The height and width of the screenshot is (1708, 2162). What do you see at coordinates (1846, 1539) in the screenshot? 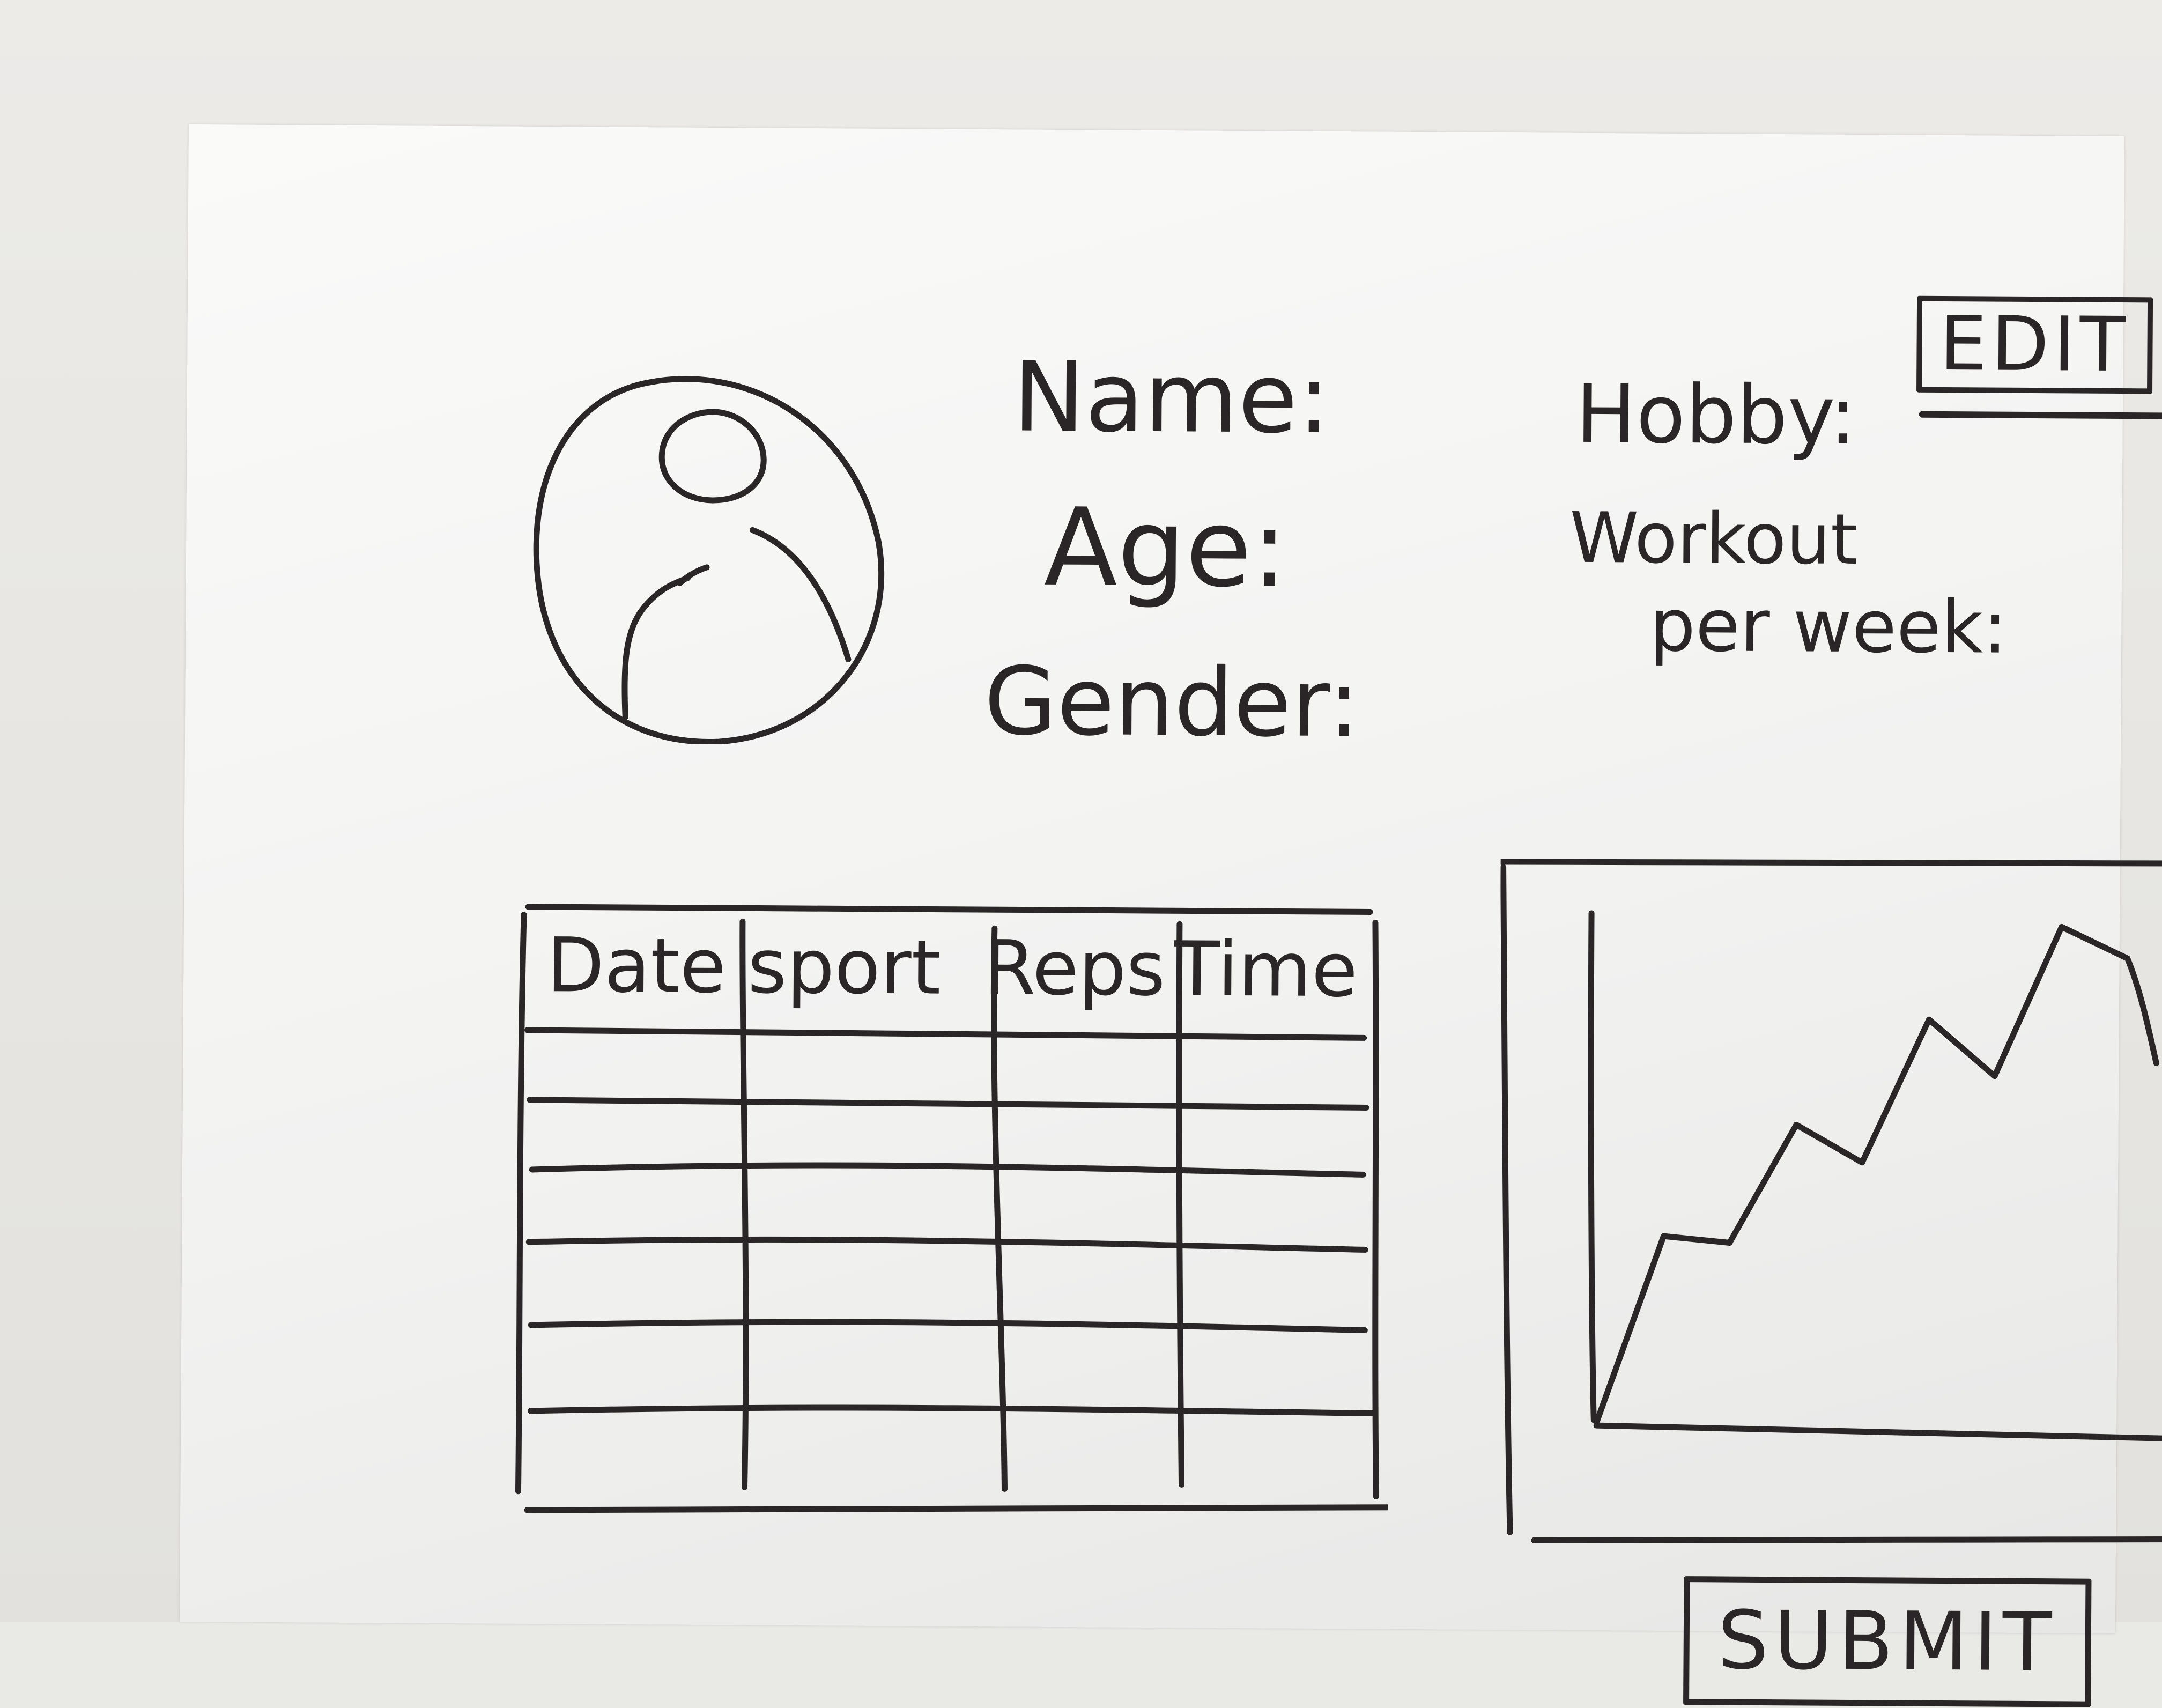
I see `chart-frame-bottom` at bounding box center [1846, 1539].